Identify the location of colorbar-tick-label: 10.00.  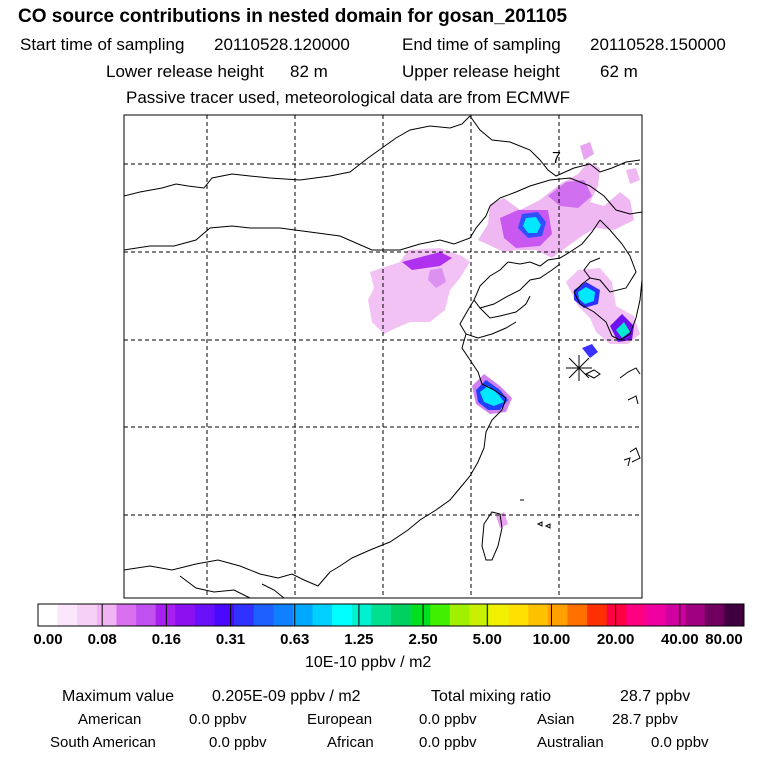
(551, 639).